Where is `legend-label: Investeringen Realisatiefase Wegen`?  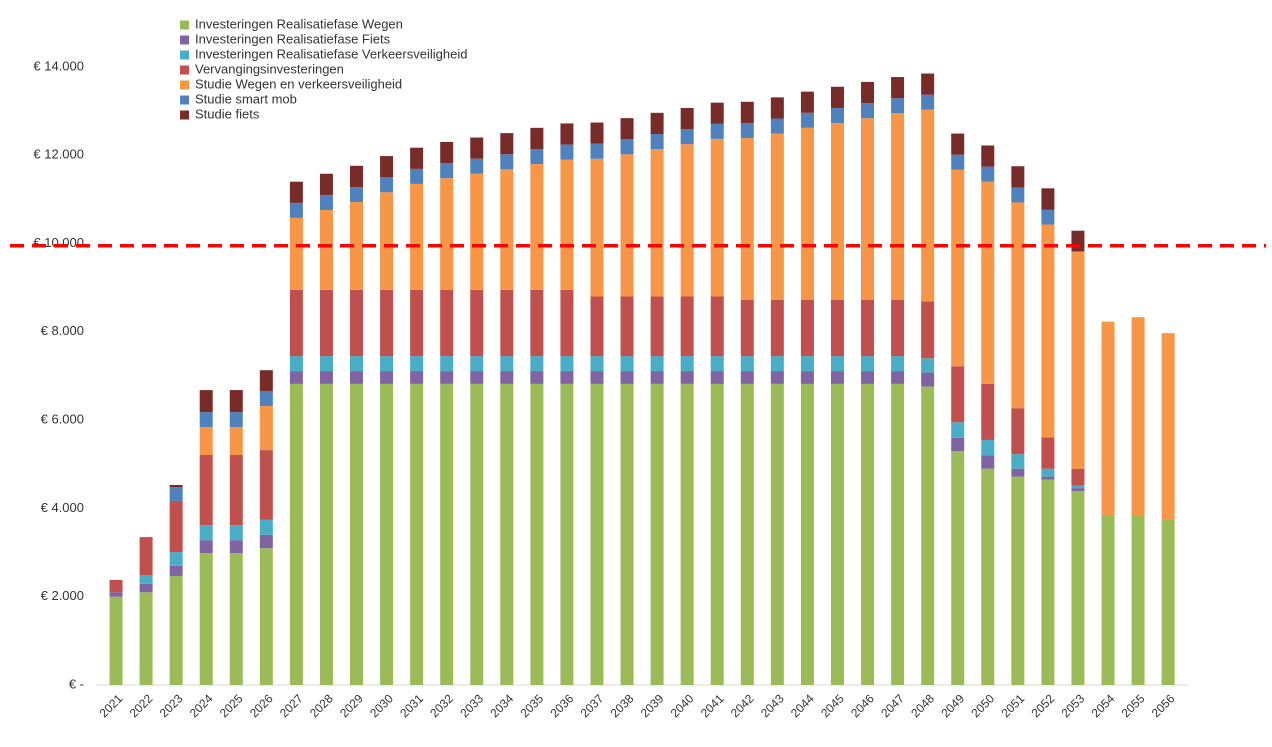
legend-label: Investeringen Realisatiefase Wegen is located at coordinates (299, 23).